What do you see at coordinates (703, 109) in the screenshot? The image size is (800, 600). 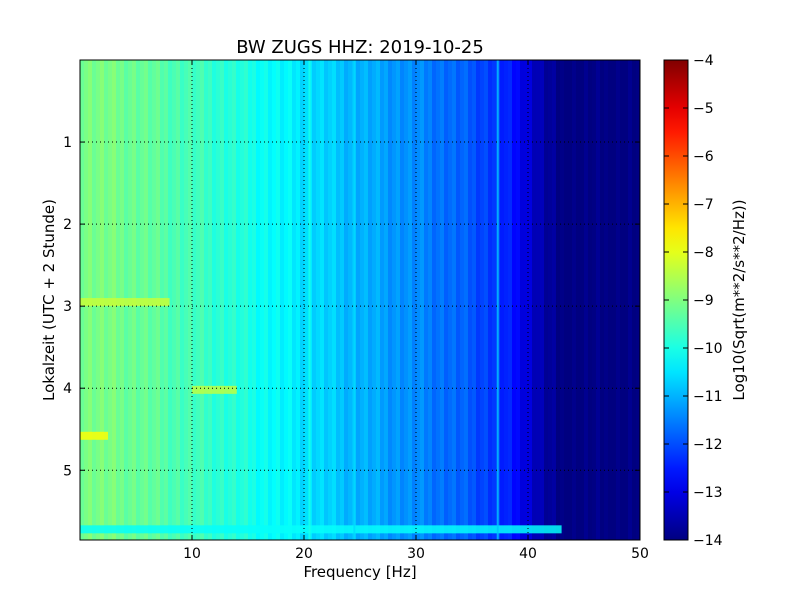 I see `colorbar-tick-label: −5` at bounding box center [703, 109].